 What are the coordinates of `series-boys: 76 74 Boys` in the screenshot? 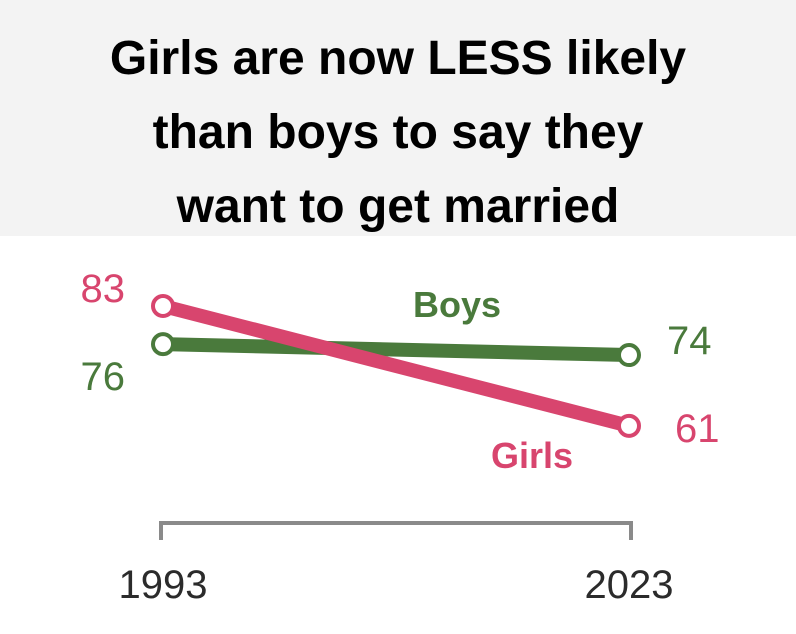 It's located at (396, 341).